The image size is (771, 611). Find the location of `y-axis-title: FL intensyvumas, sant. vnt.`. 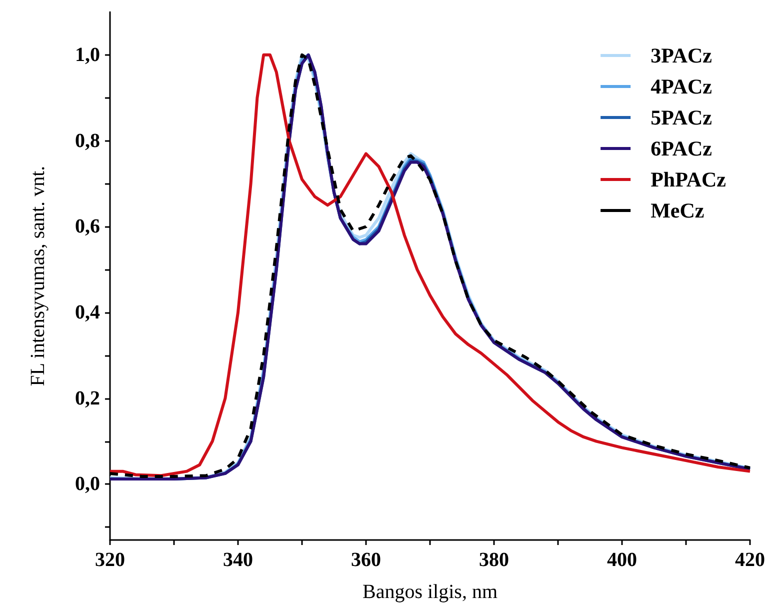

y-axis-title: FL intensyvumas, sant. vnt. is located at coordinates (38, 276).